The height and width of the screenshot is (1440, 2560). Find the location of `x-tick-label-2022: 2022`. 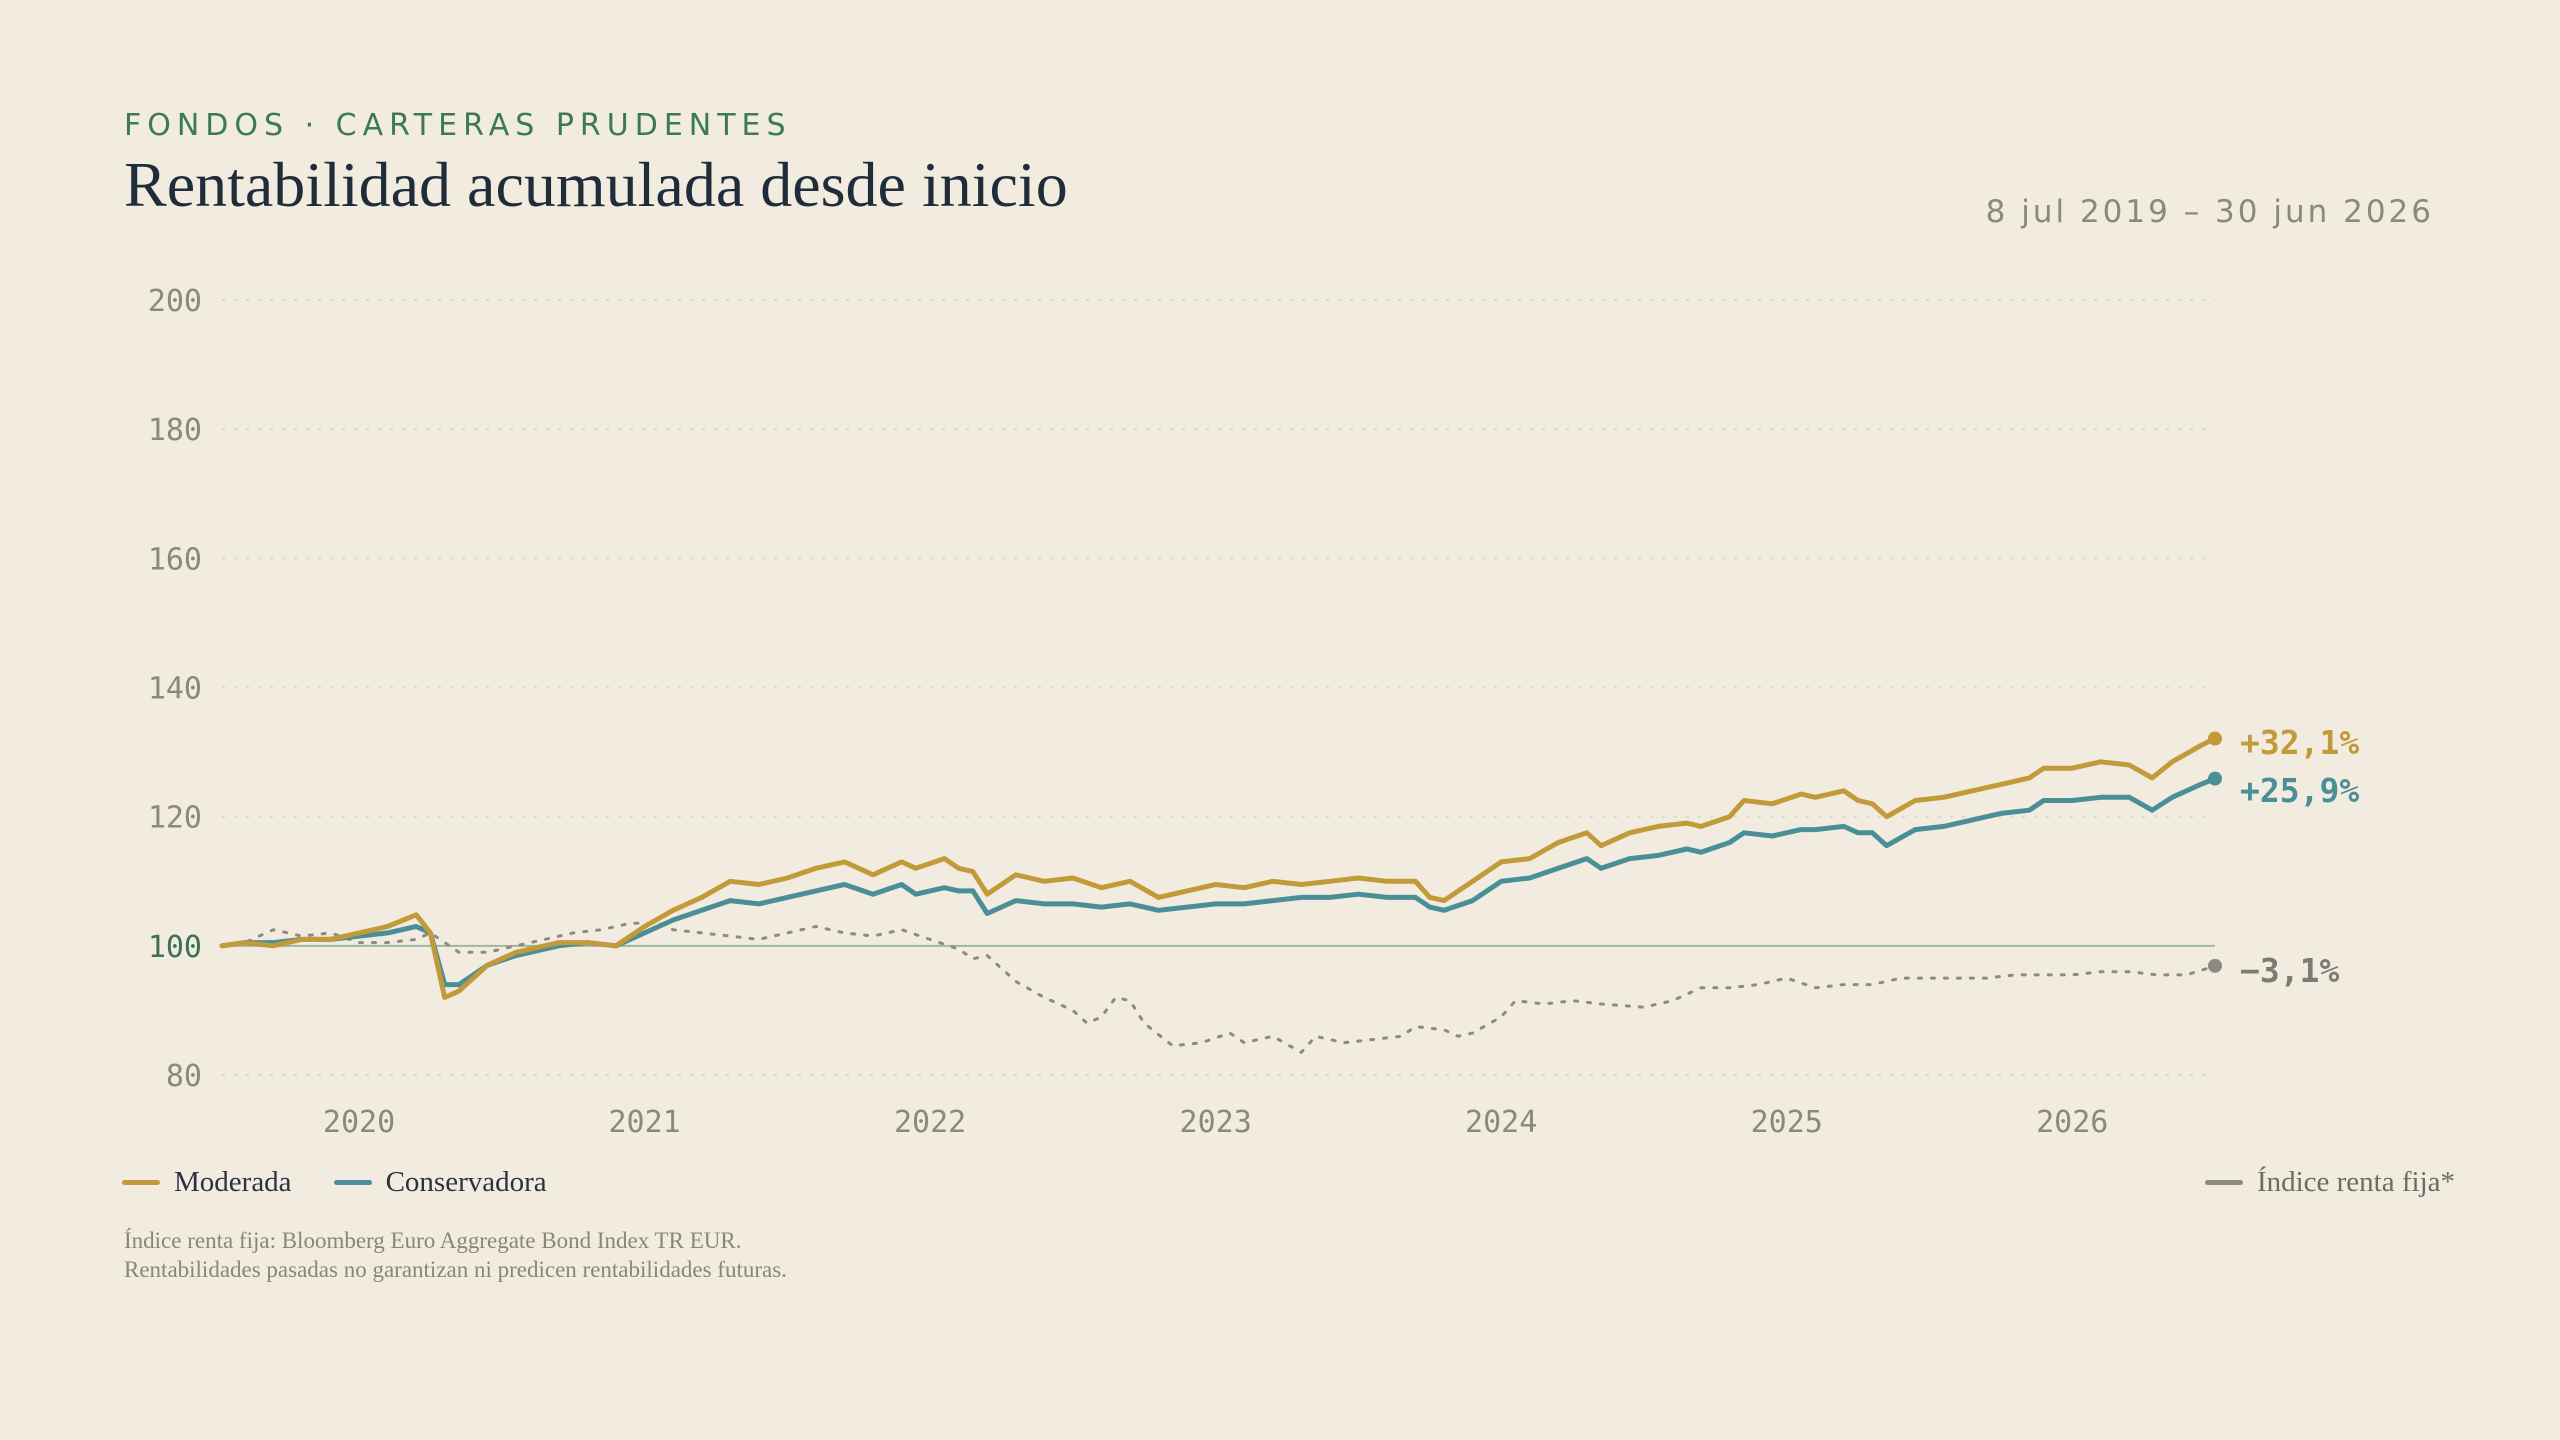

x-tick-label-2022: 2022 is located at coordinates (930, 1122).